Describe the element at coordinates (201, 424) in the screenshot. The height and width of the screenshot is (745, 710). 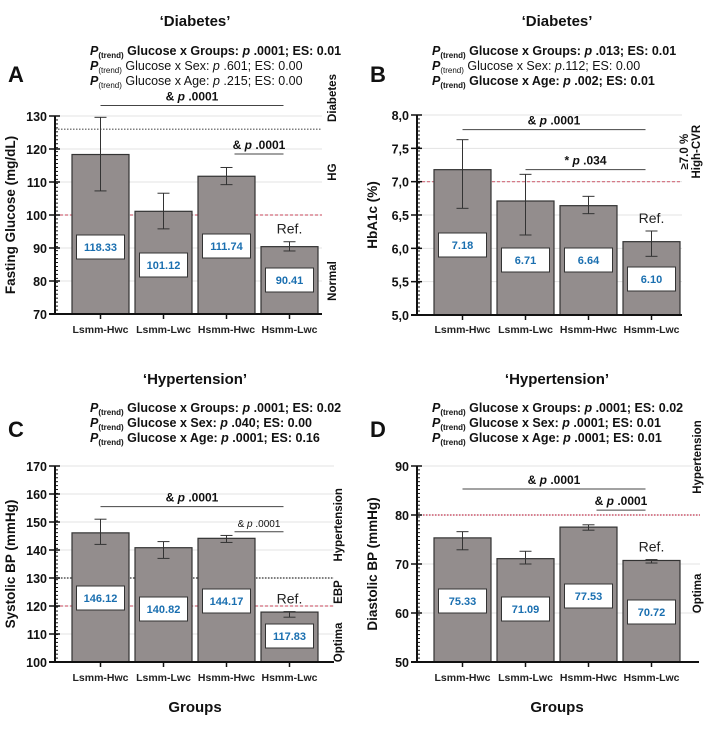
I see `stat-line: P(trend) Glucose x Sex: p .040; ES: 0.00` at that location.